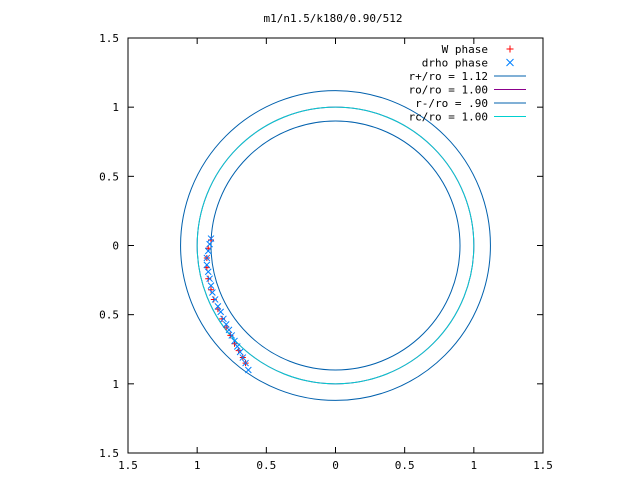 This screenshot has height=480, width=640. What do you see at coordinates (227, 304) in the screenshot?
I see `data-points` at bounding box center [227, 304].